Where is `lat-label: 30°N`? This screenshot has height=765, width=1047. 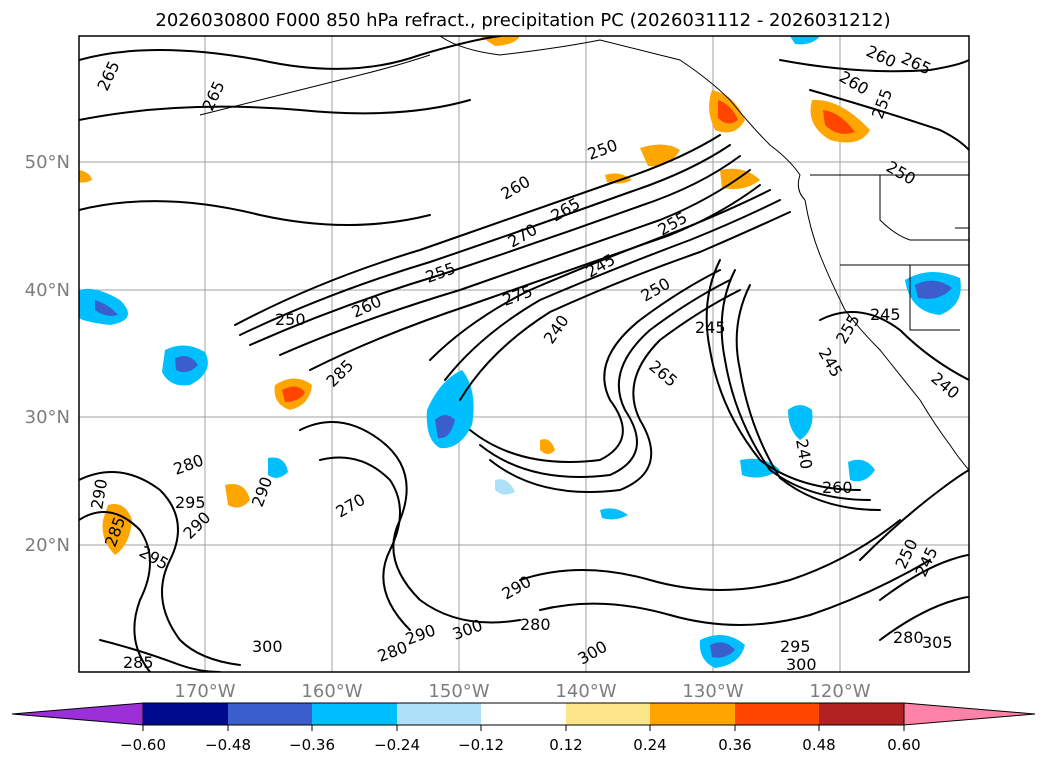
lat-label: 30°N is located at coordinates (47, 417).